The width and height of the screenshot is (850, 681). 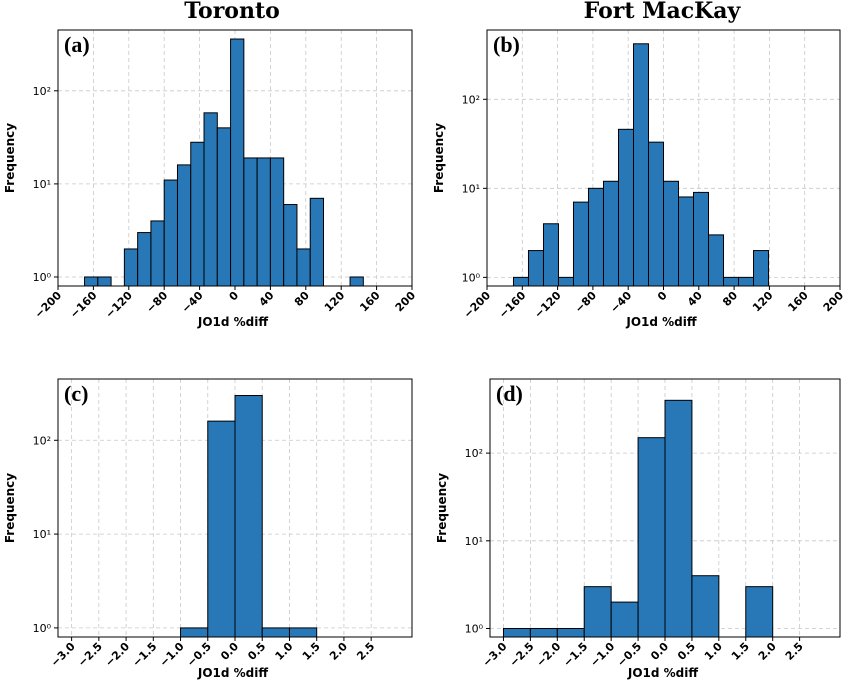 What do you see at coordinates (585, 302) in the screenshot?
I see `x-tick-label: −80` at bounding box center [585, 302].